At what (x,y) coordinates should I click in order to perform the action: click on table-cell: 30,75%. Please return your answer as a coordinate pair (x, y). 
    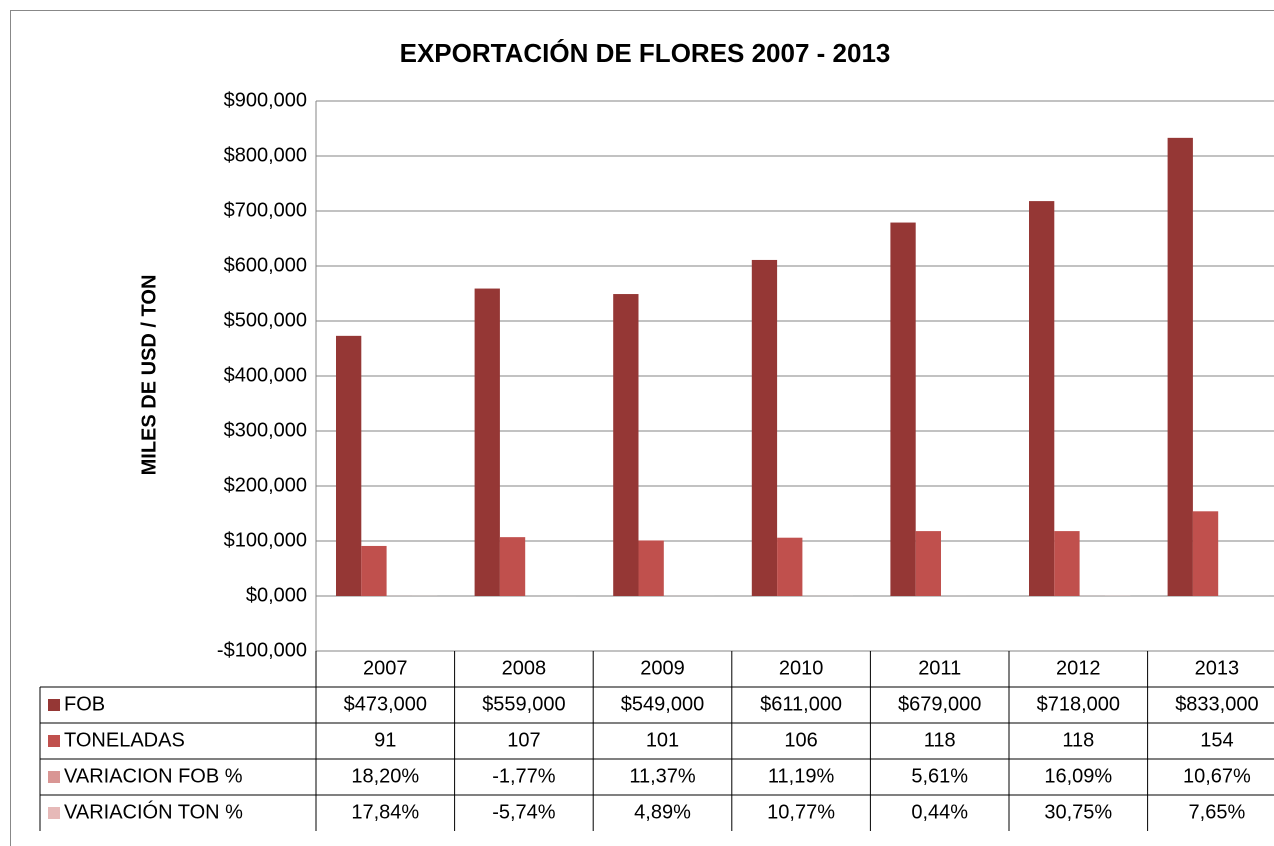
    Looking at the image, I should click on (1078, 812).